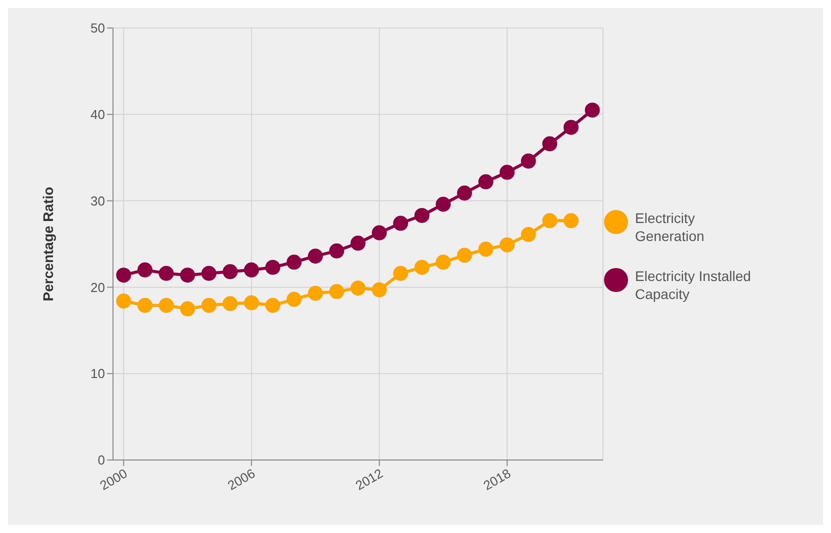 The height and width of the screenshot is (533, 831). Describe the element at coordinates (97, 28) in the screenshot. I see `y-tick-label: 50` at that location.